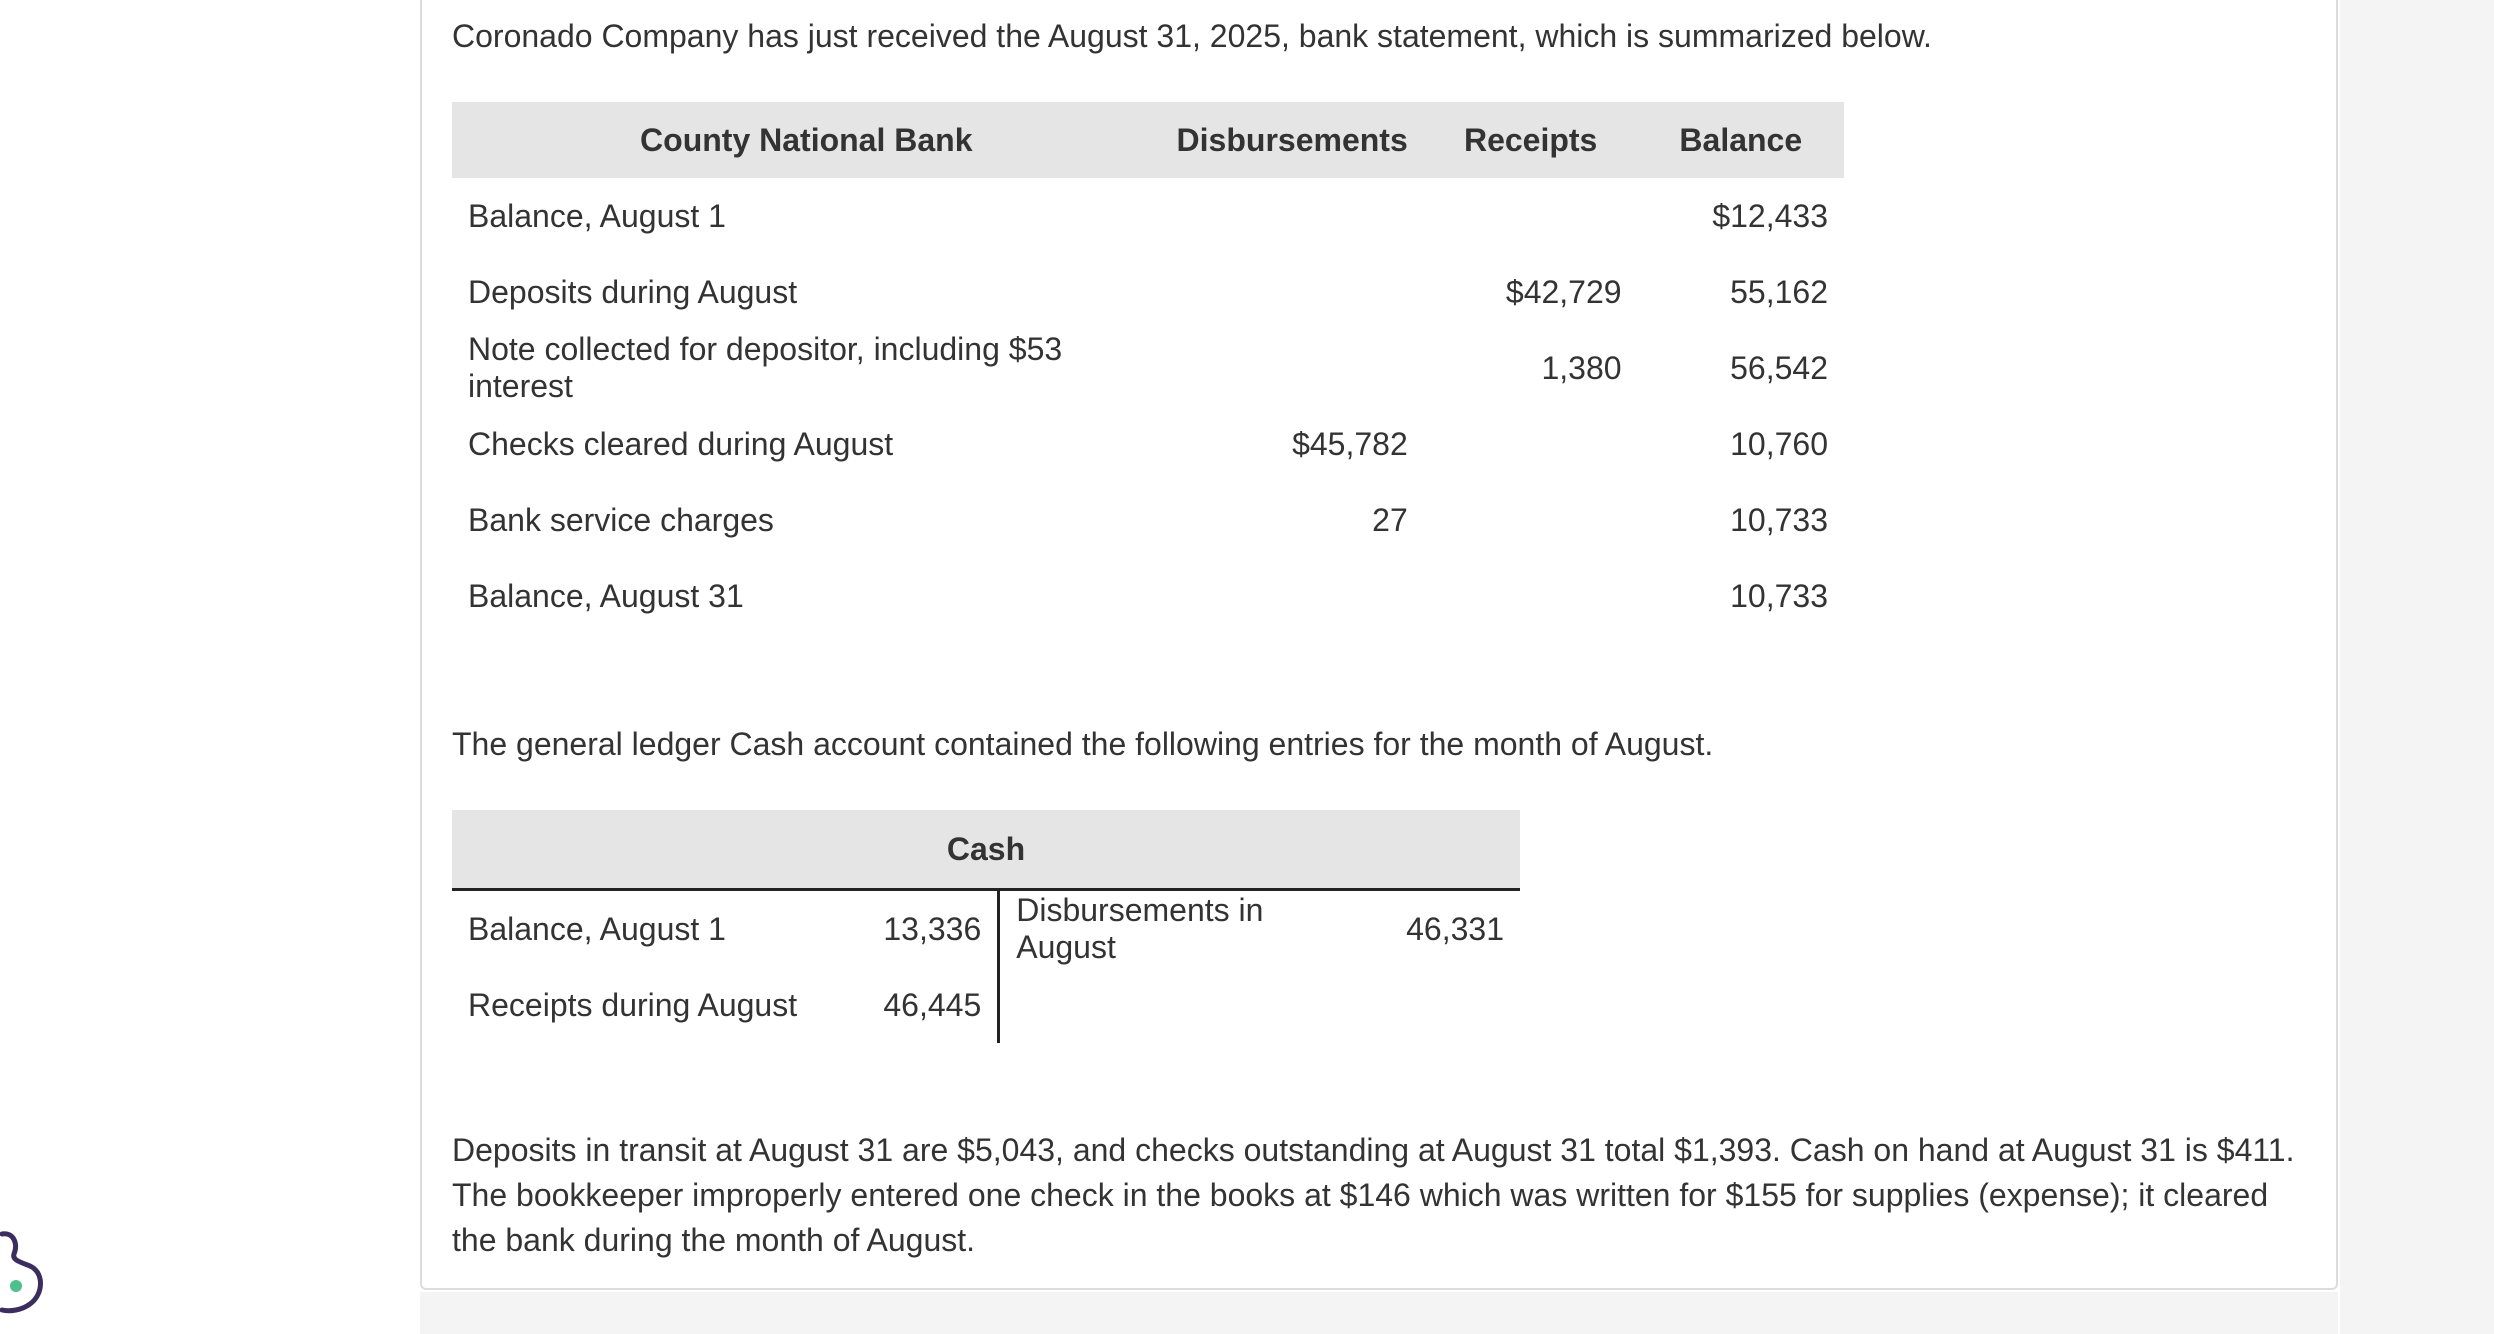 The height and width of the screenshot is (1334, 2494). Describe the element at coordinates (597, 215) in the screenshot. I see `row-description: Balance, August 1` at that location.